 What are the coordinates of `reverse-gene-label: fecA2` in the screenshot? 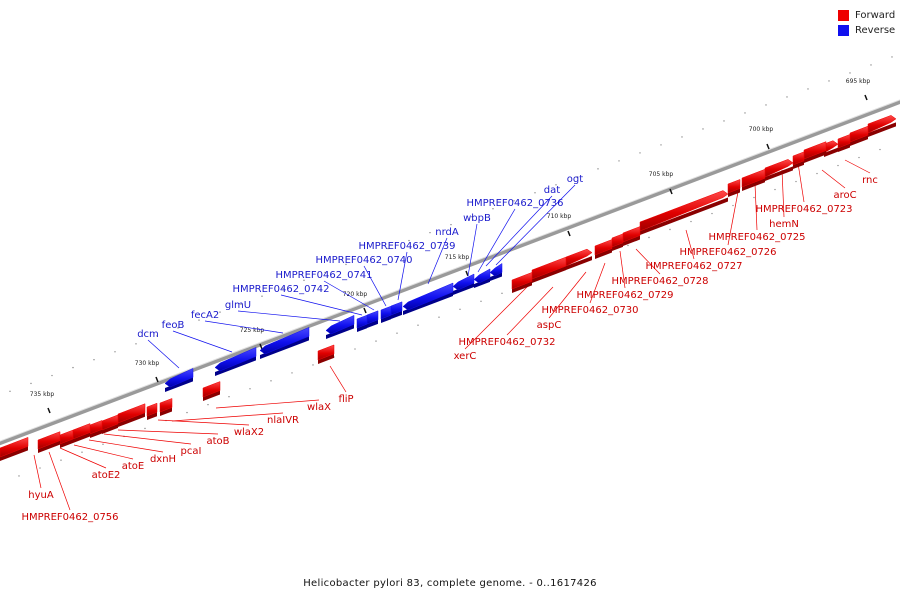 It's located at (205, 315).